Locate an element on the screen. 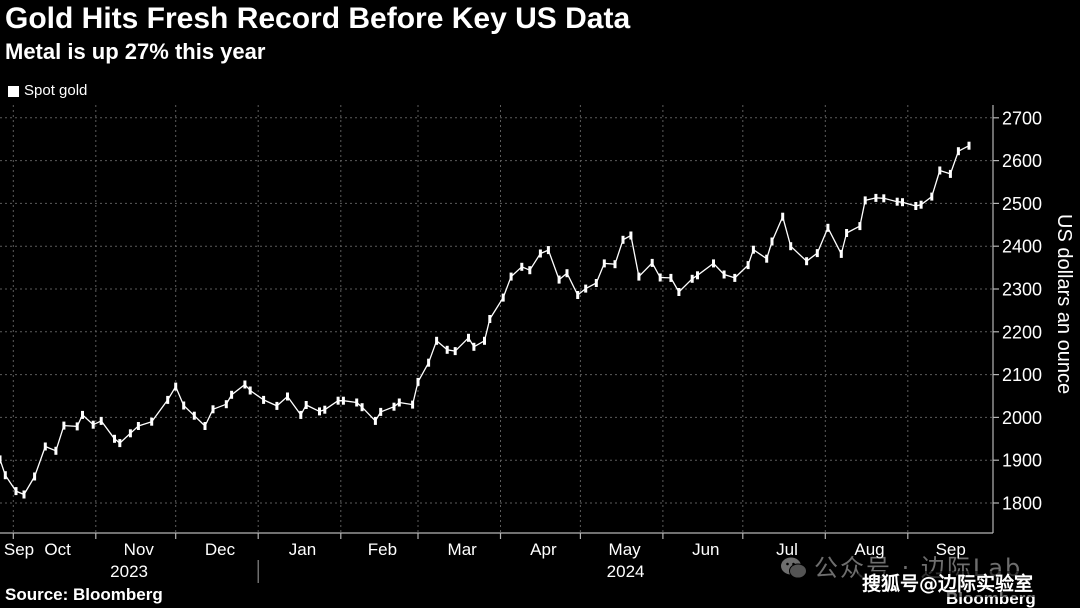 This screenshot has height=608, width=1080. y-tick-label: 2000 is located at coordinates (1022, 418).